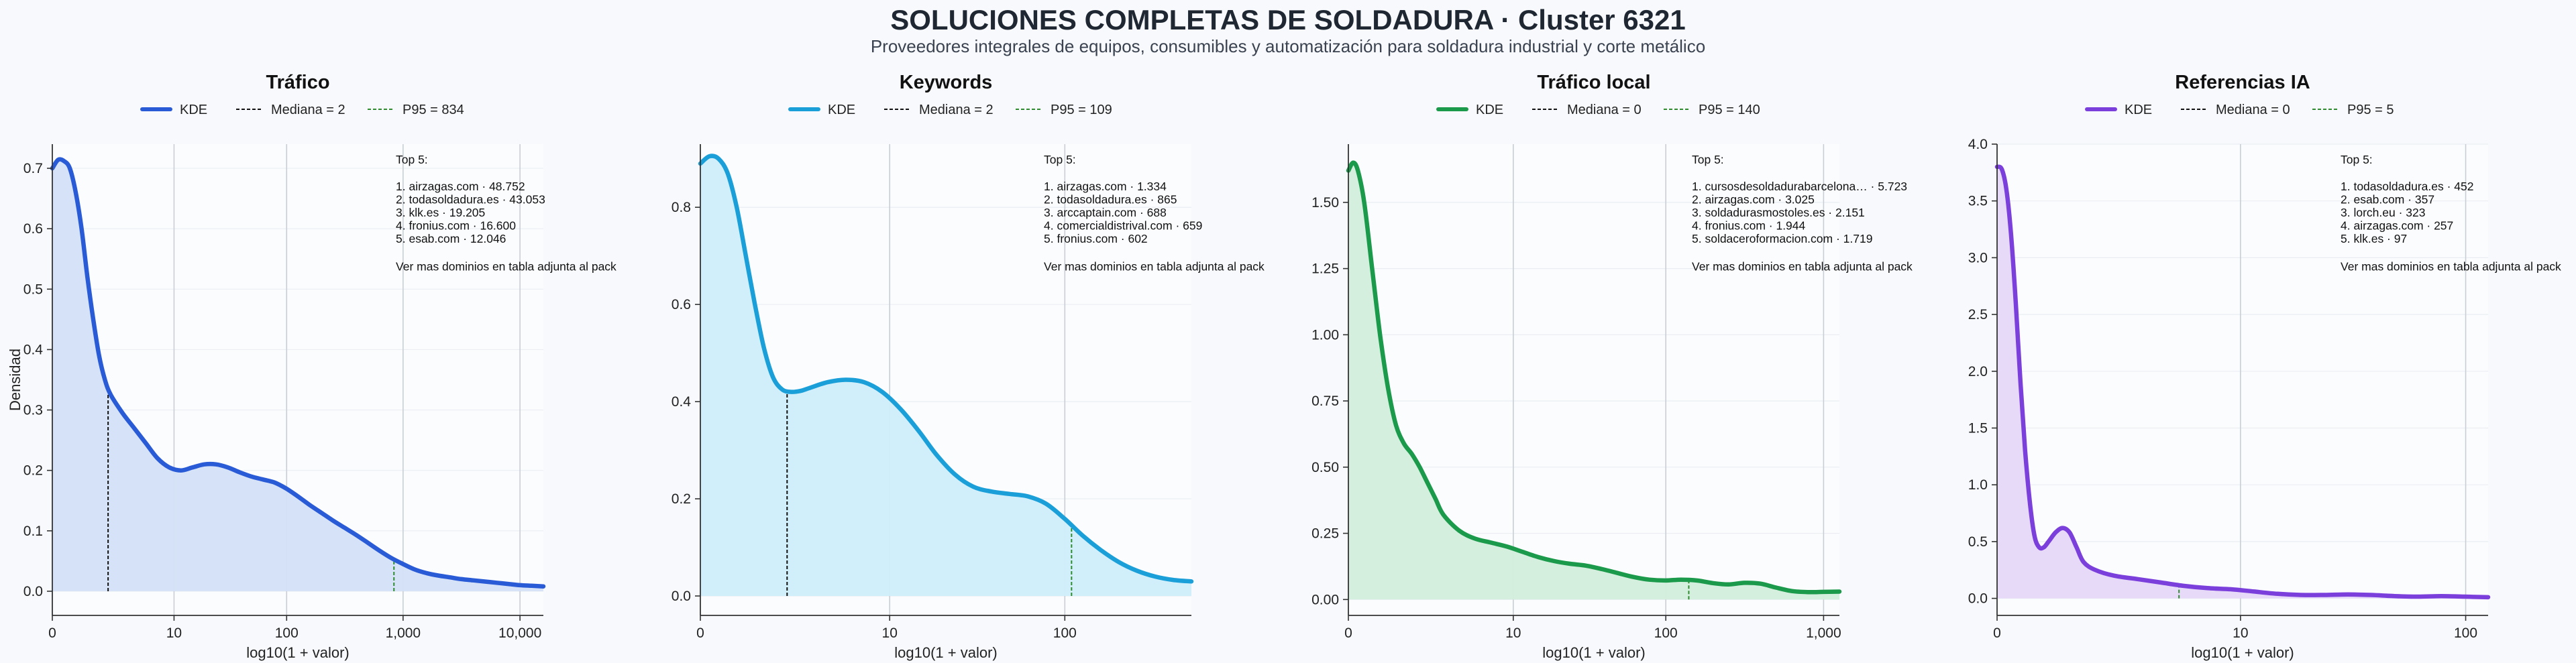 This screenshot has height=663, width=2576. Describe the element at coordinates (2387, 200) in the screenshot. I see `top5-item: 2. esab.com · 357` at that location.